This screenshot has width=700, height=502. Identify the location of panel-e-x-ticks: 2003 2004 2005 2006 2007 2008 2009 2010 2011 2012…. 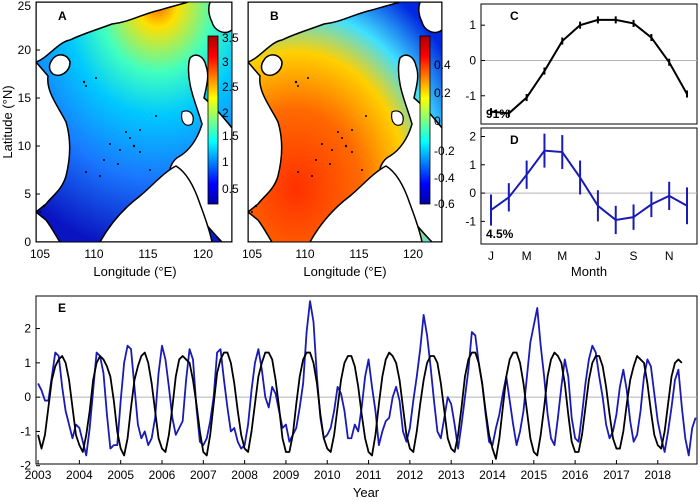
(348, 471).